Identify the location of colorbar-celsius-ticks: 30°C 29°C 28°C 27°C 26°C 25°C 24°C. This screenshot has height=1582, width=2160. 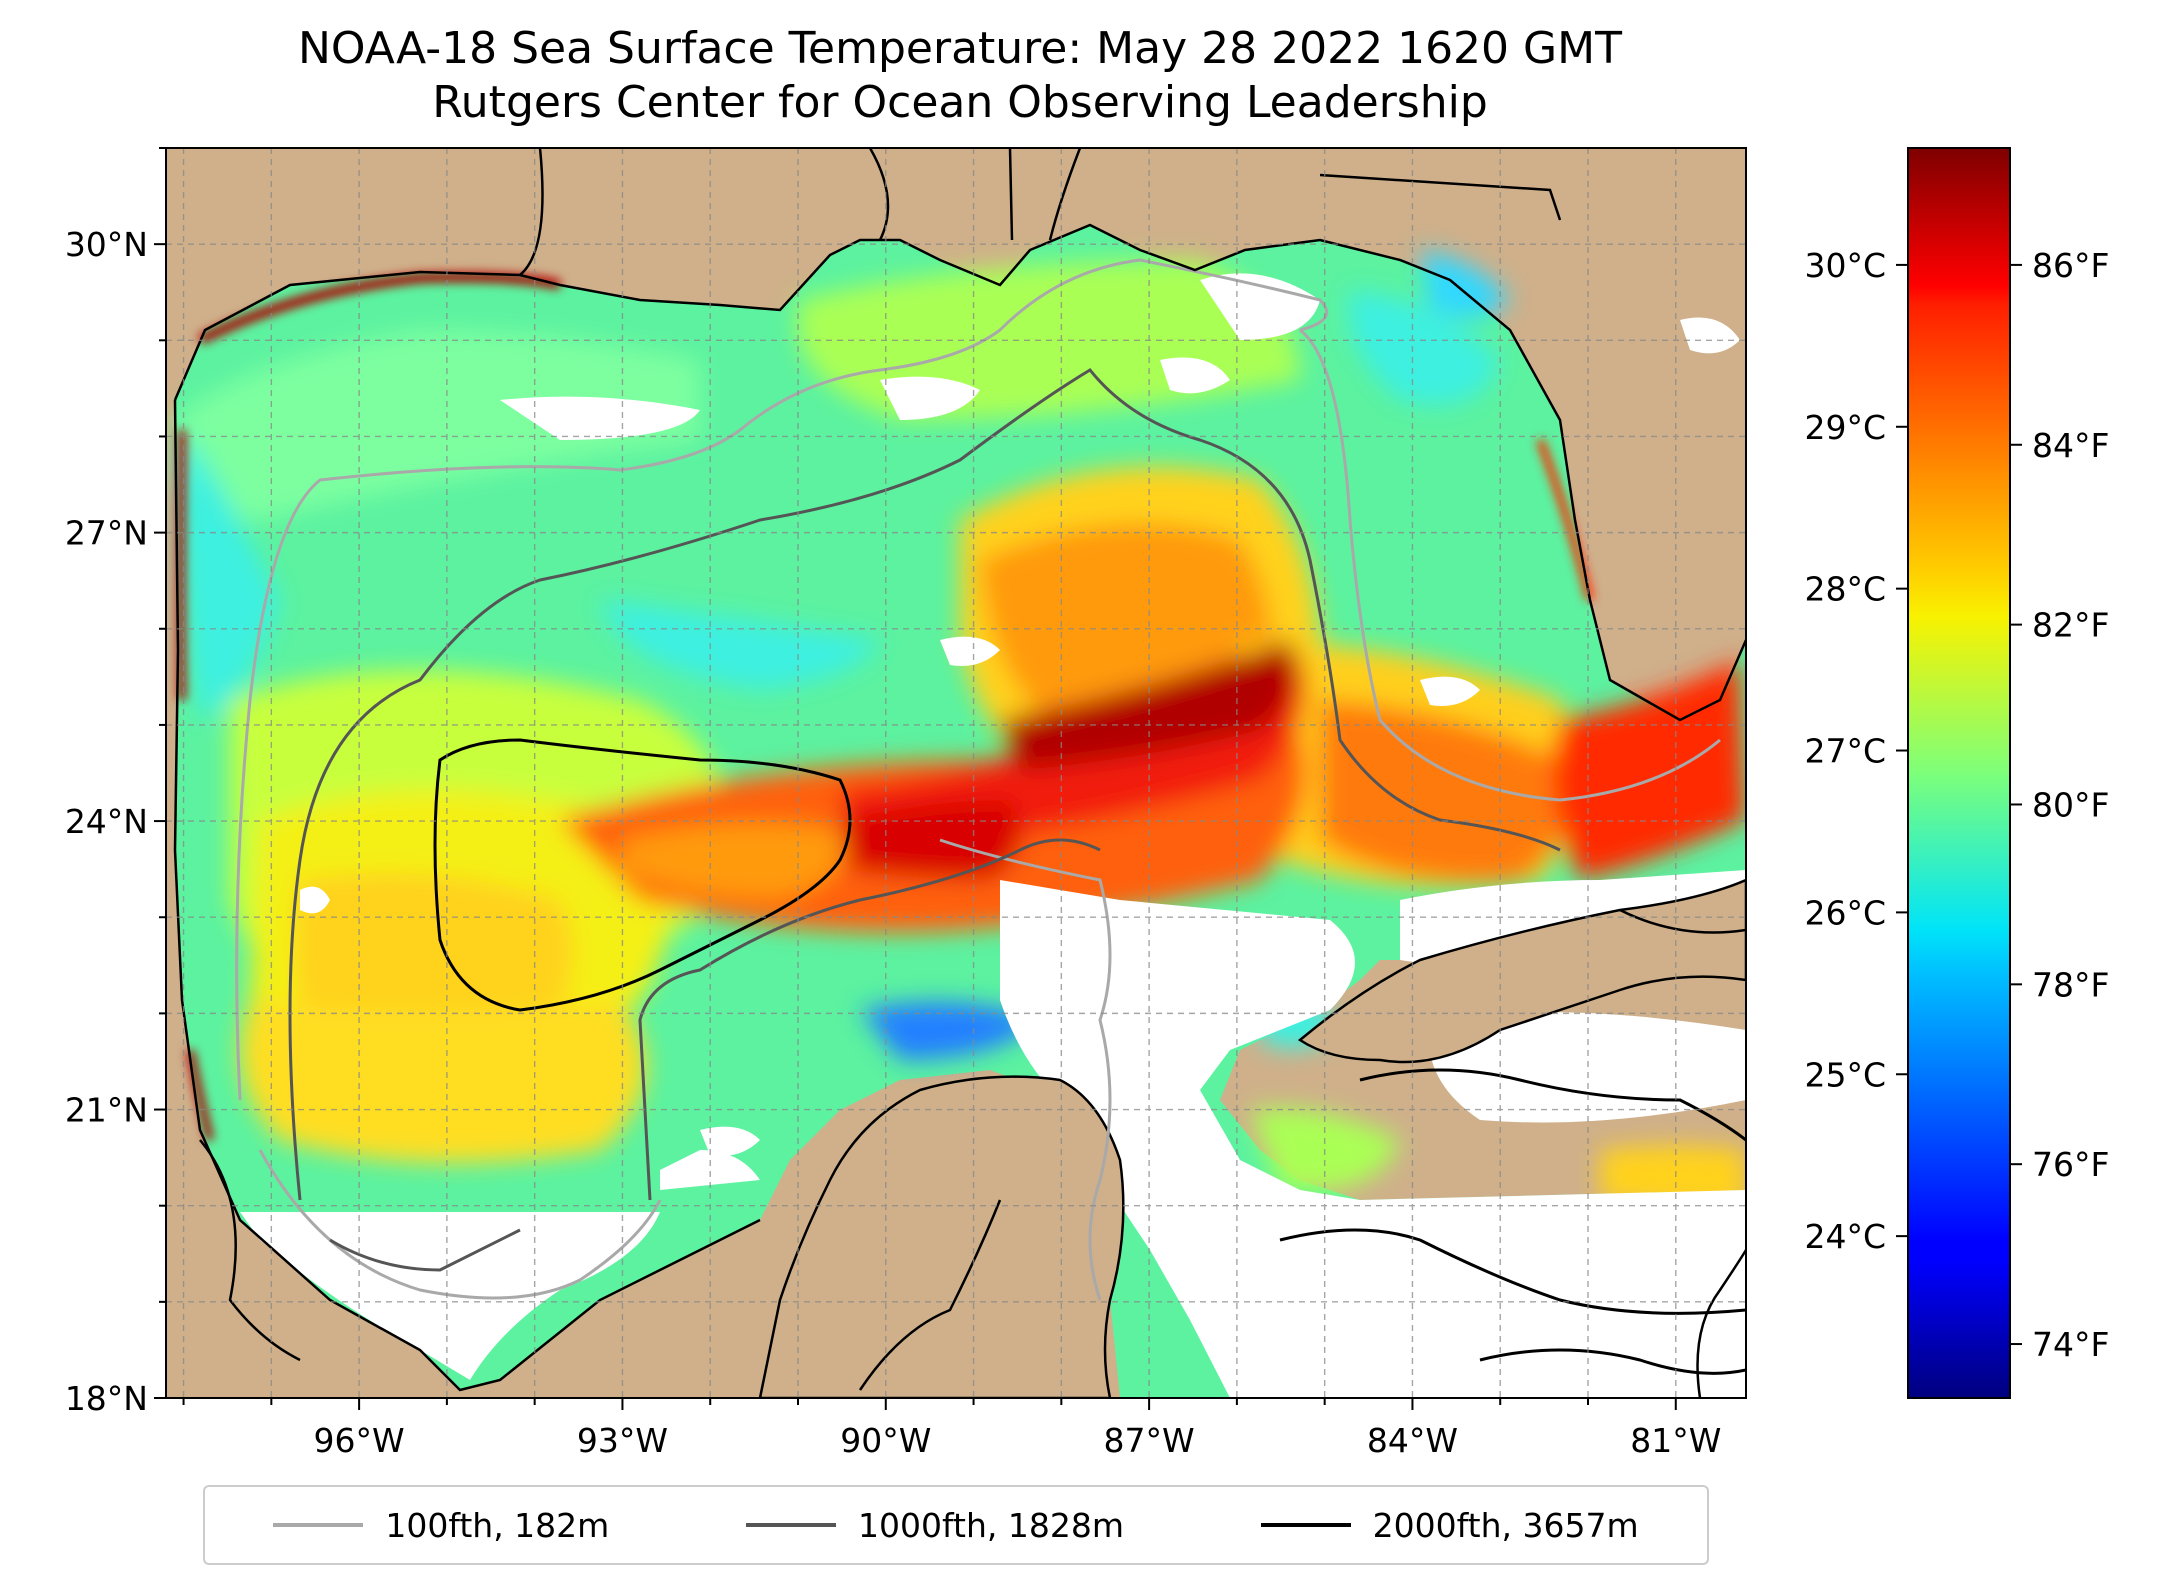
(1856, 751).